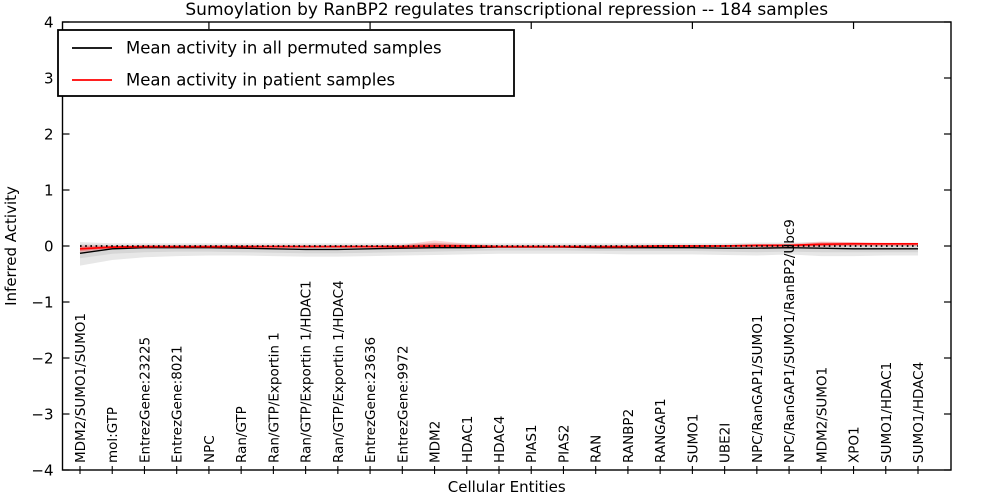 The width and height of the screenshot is (1000, 504). I want to click on x-tick-label: MDM2/SUMO1, so click(822, 415).